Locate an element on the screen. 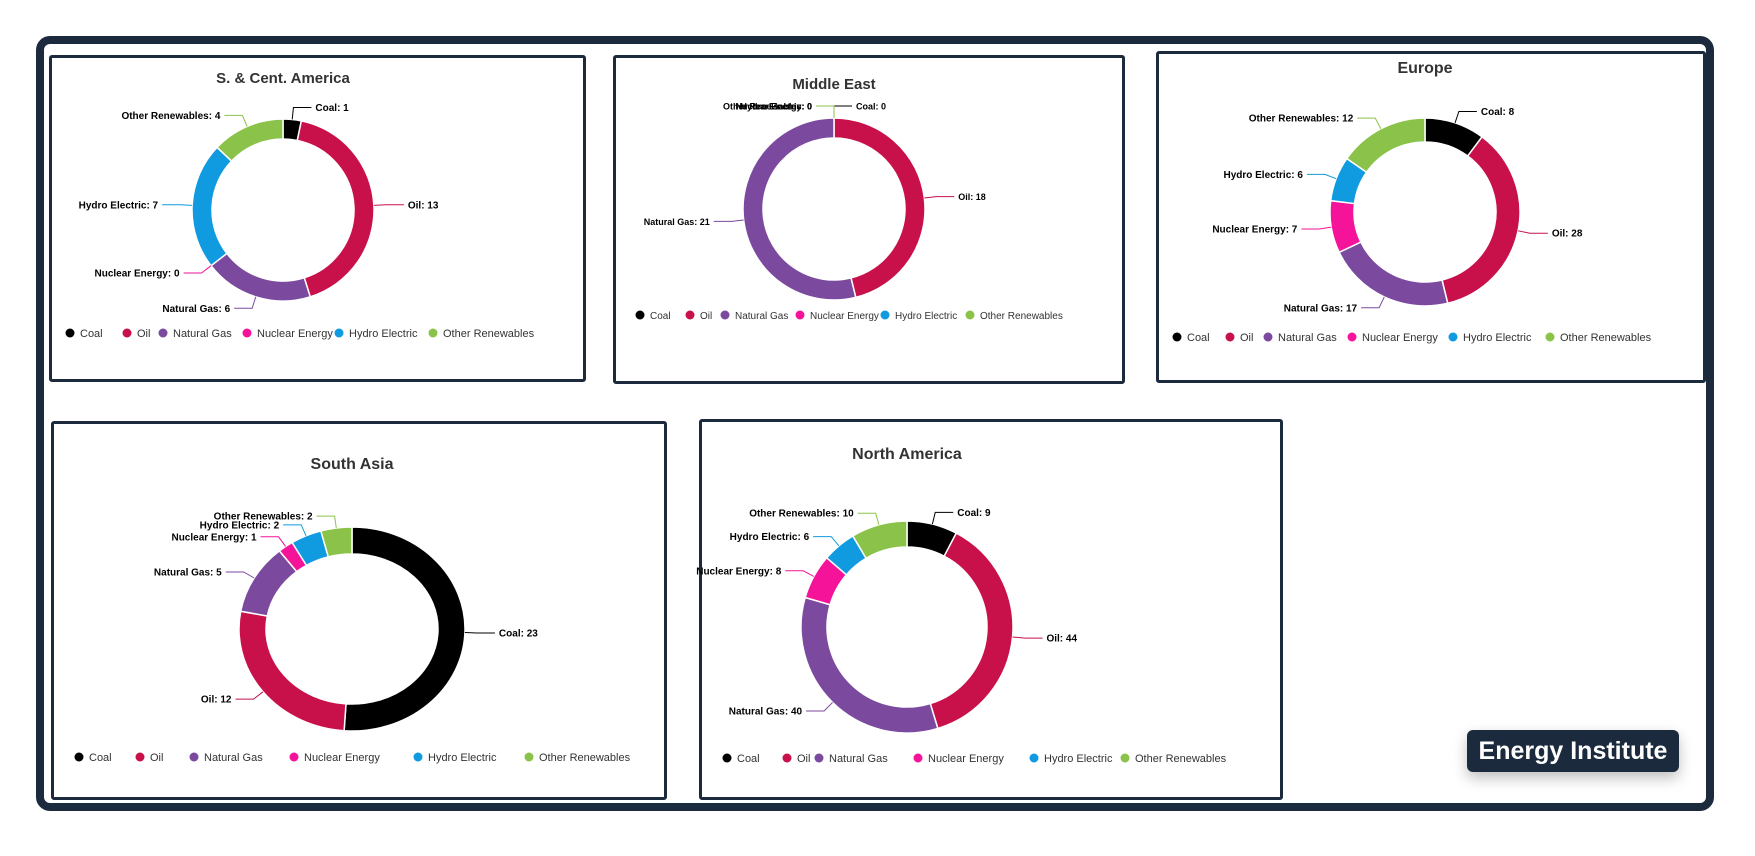 The width and height of the screenshot is (1755, 856). data-label-coal: Coal: 23 is located at coordinates (518, 633).